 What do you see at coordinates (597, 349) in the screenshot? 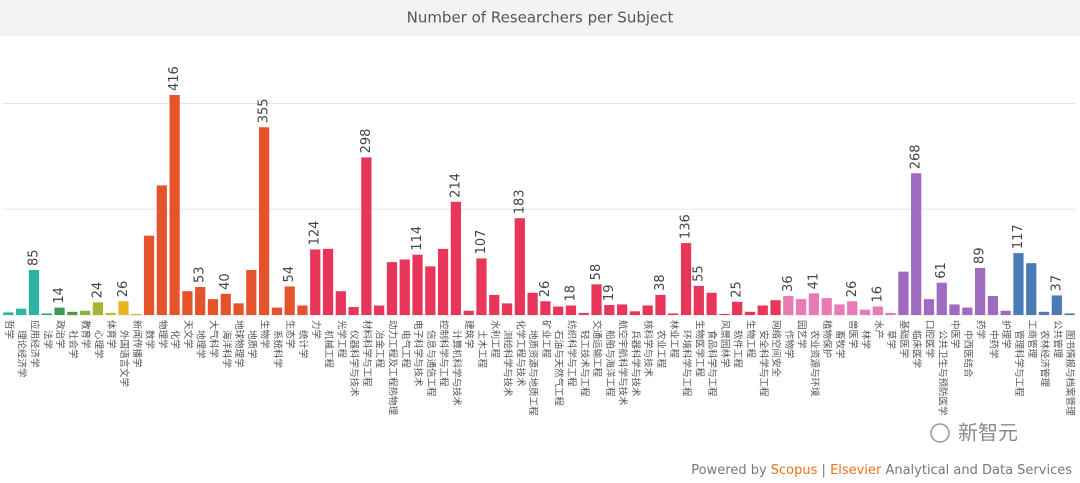
I see `x-tick-label: 交通运输工程` at bounding box center [597, 349].